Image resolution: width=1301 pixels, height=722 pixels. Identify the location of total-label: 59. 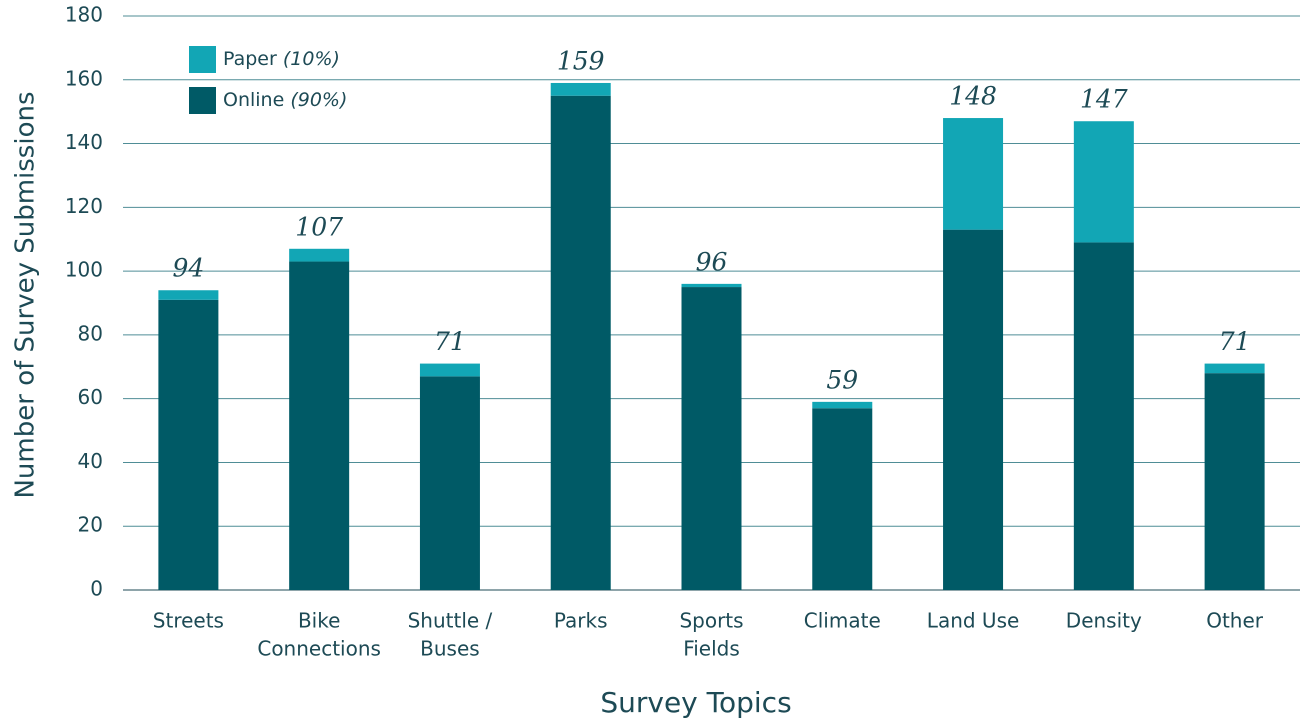
(842, 379).